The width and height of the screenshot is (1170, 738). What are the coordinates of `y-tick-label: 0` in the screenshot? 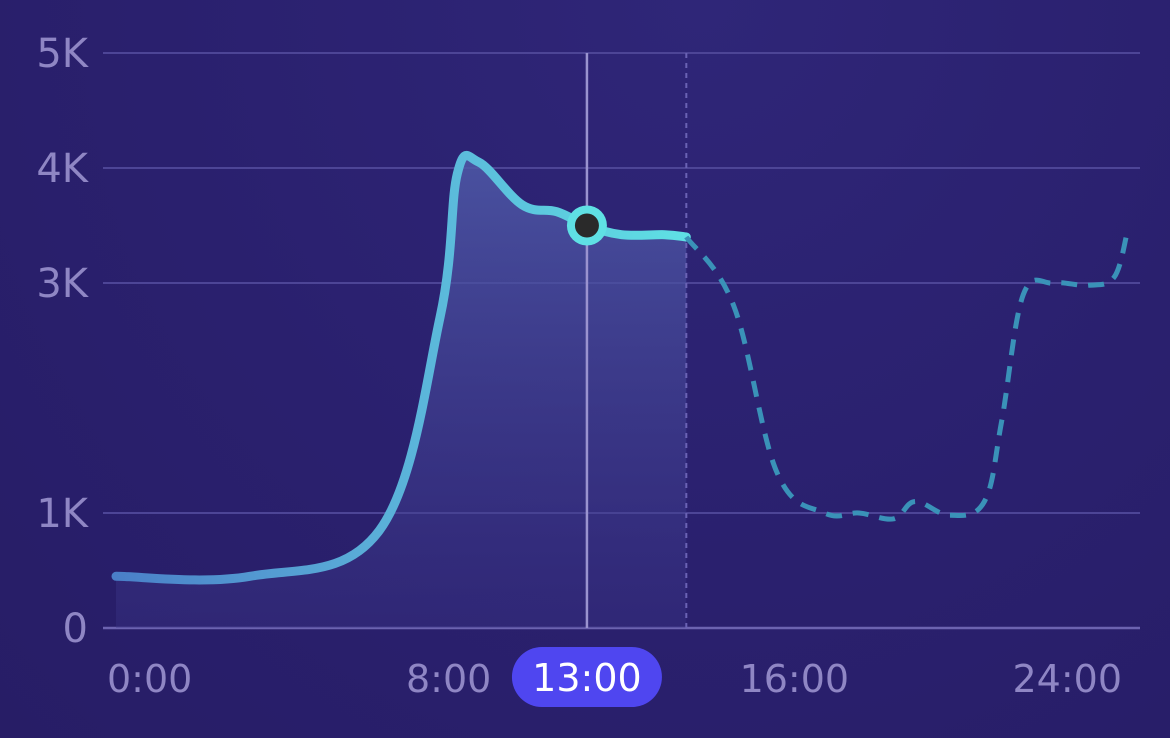 It's located at (75, 629).